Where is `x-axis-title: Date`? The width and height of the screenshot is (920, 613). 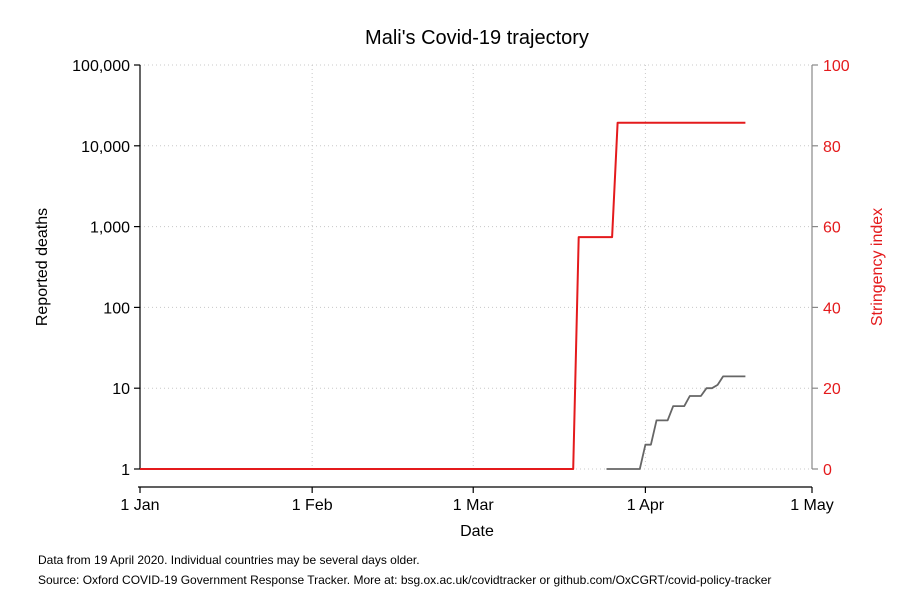
x-axis-title: Date is located at coordinates (477, 531).